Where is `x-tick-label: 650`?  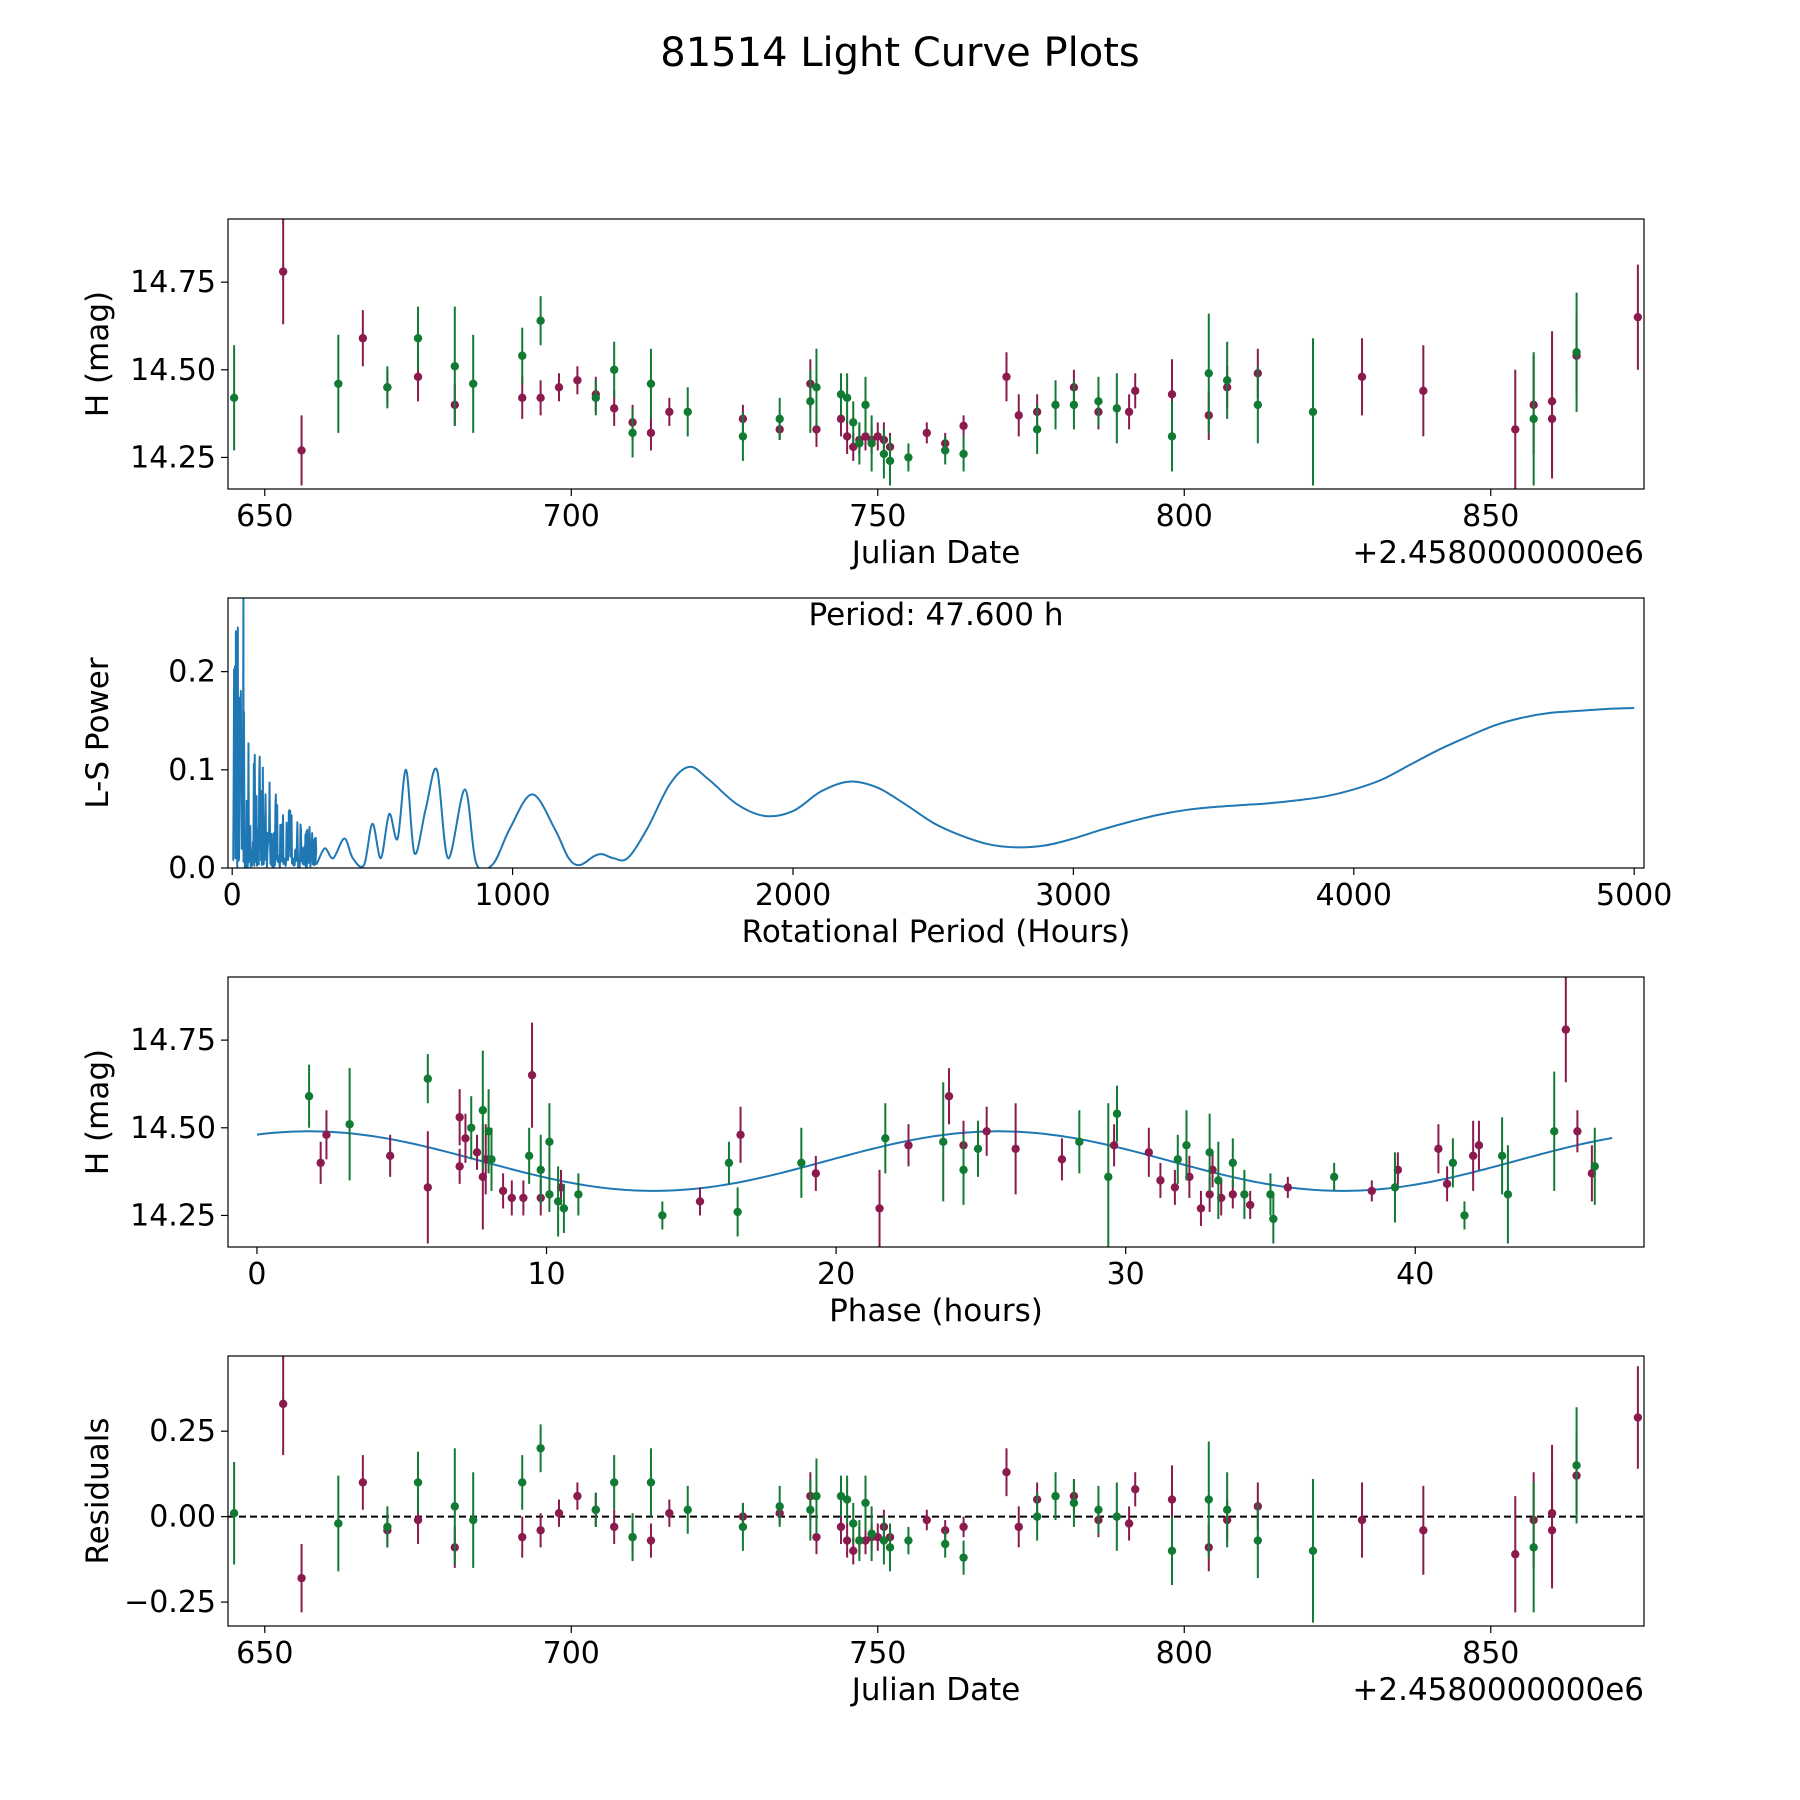 x-tick-label: 650 is located at coordinates (264, 516).